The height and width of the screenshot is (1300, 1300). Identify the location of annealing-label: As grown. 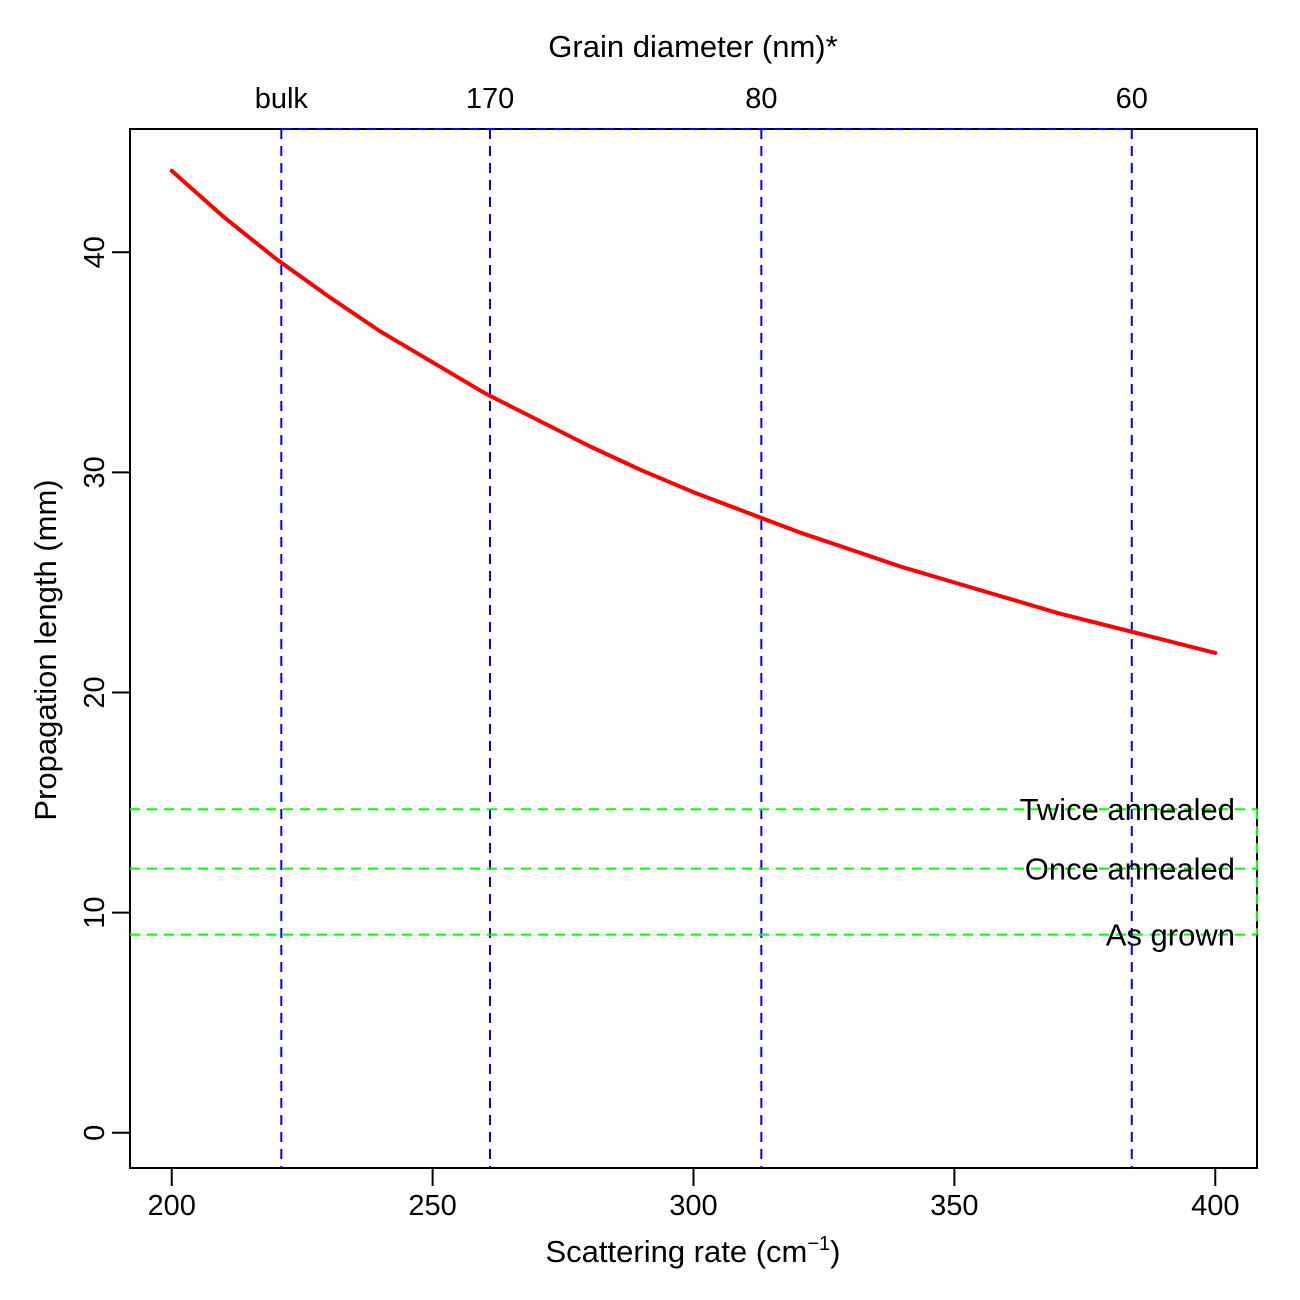
(1170, 935).